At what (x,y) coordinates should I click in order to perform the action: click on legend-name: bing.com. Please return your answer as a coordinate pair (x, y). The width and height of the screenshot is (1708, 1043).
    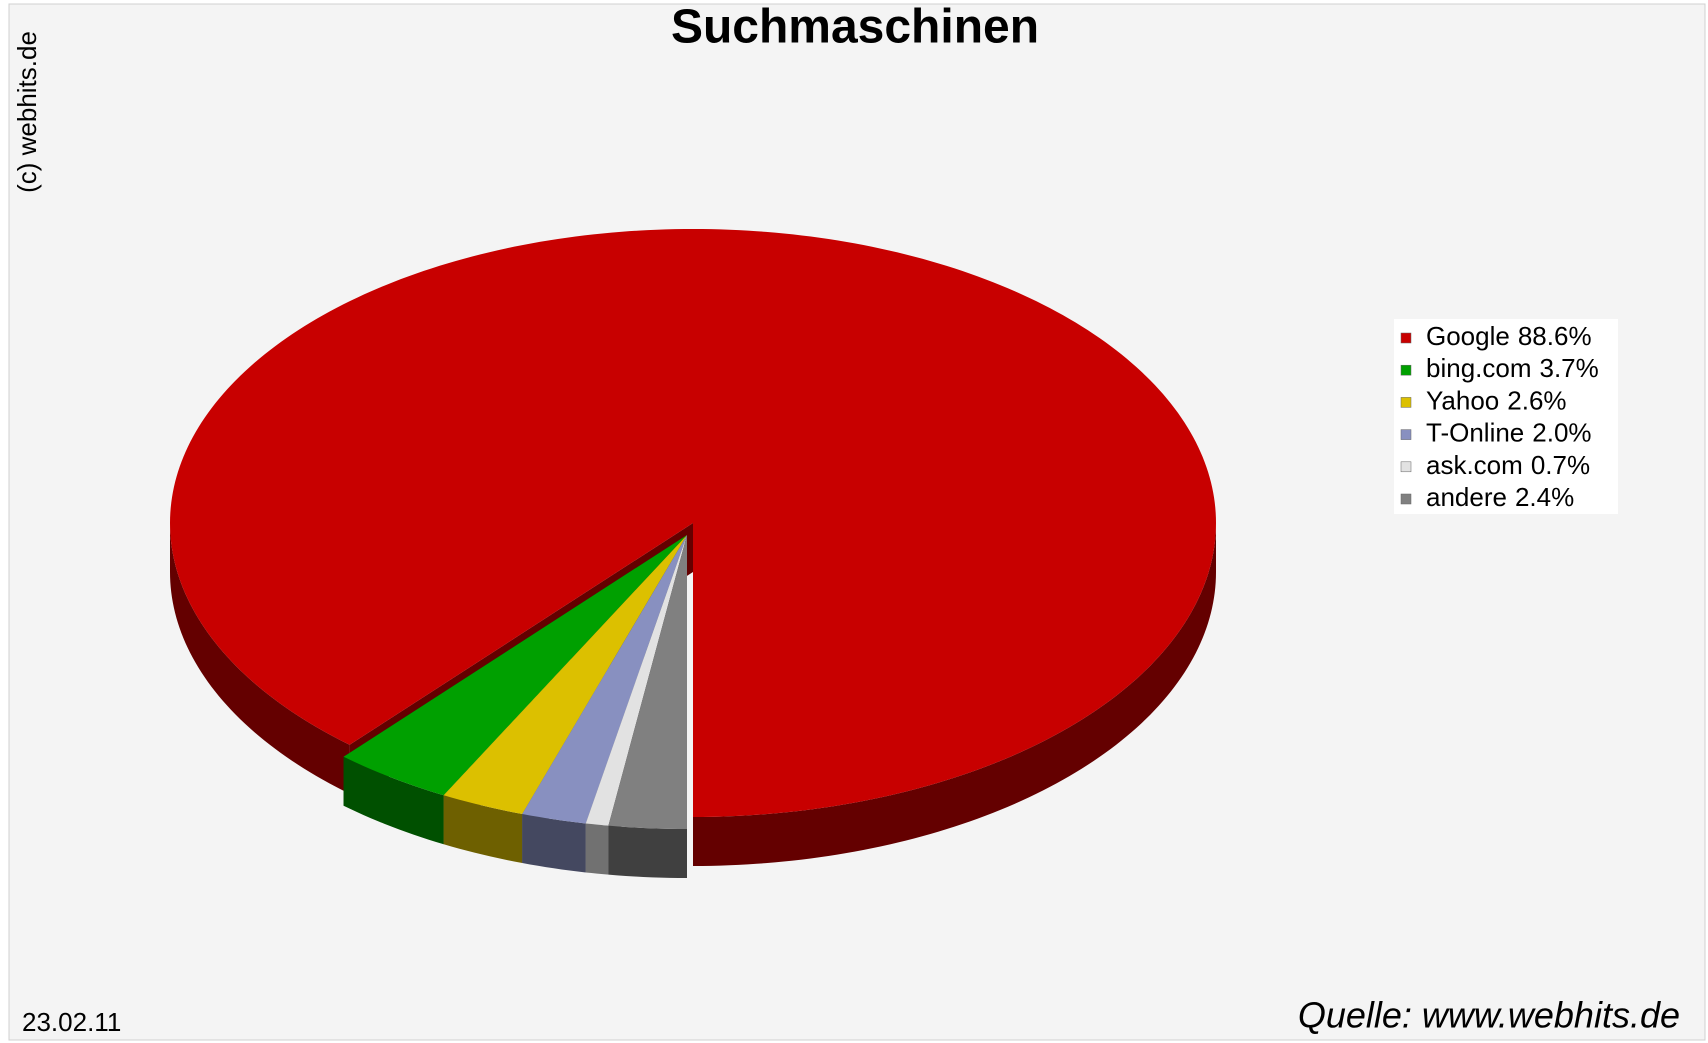
    Looking at the image, I should click on (1479, 368).